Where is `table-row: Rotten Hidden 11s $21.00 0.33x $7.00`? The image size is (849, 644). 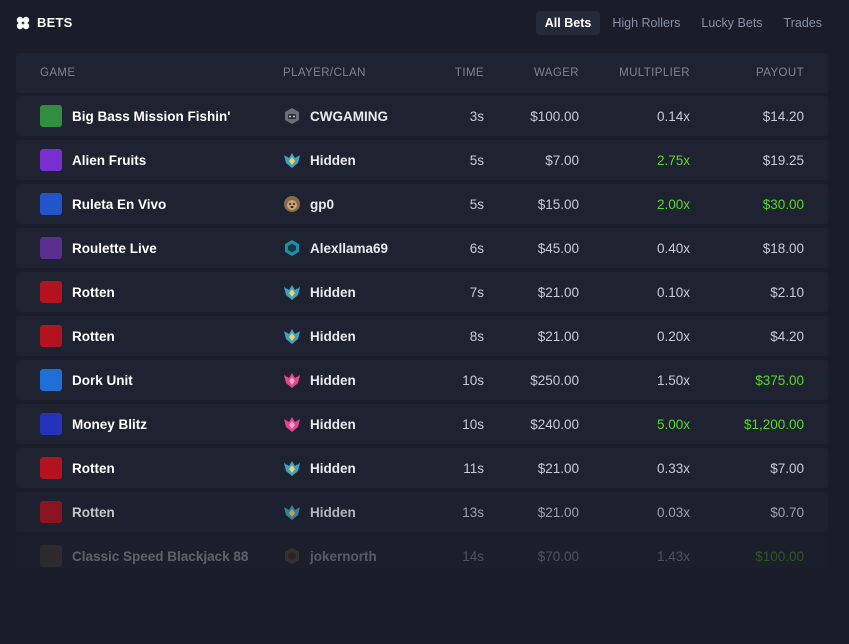 table-row: Rotten Hidden 11s $21.00 0.33x $7.00 is located at coordinates (422, 468).